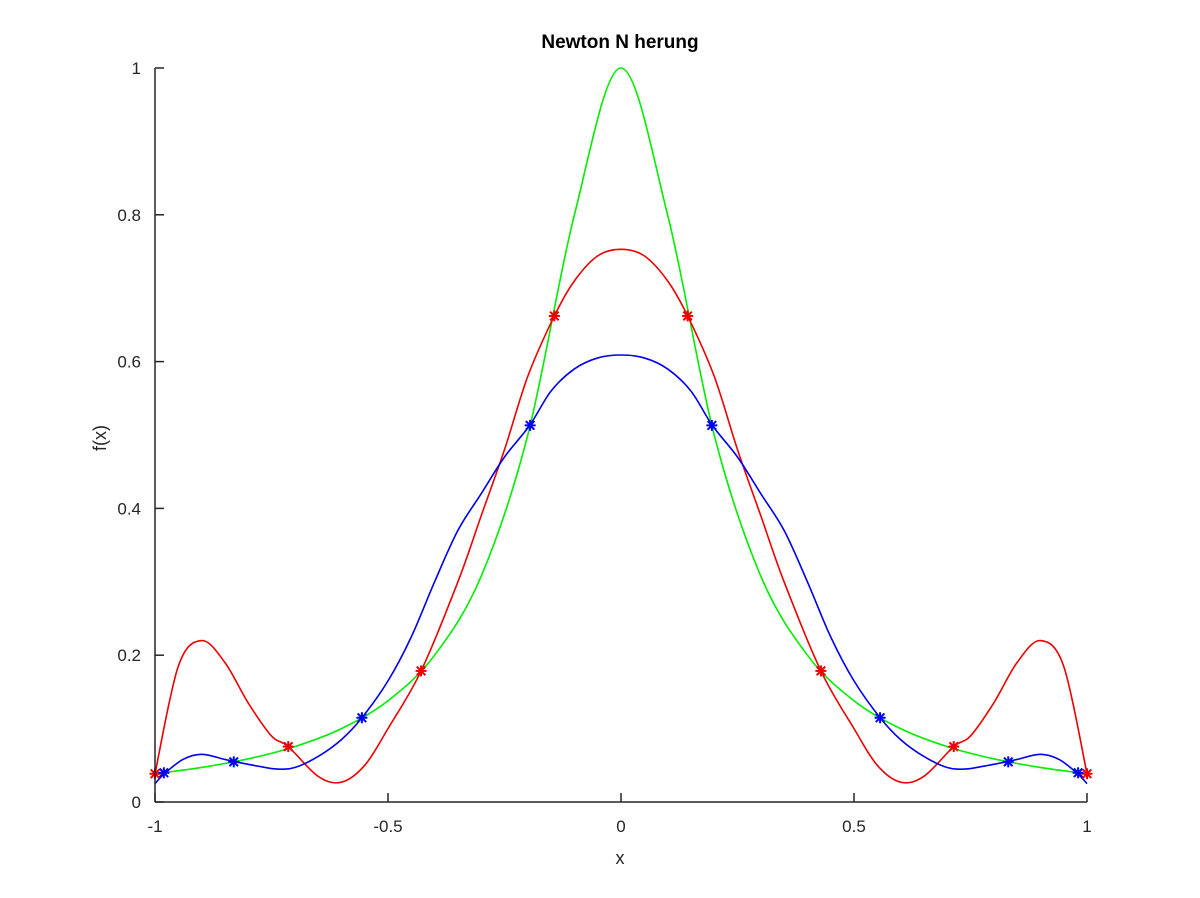 The height and width of the screenshot is (898, 1200). Describe the element at coordinates (387, 826) in the screenshot. I see `x-tick-label: -0.5` at that location.